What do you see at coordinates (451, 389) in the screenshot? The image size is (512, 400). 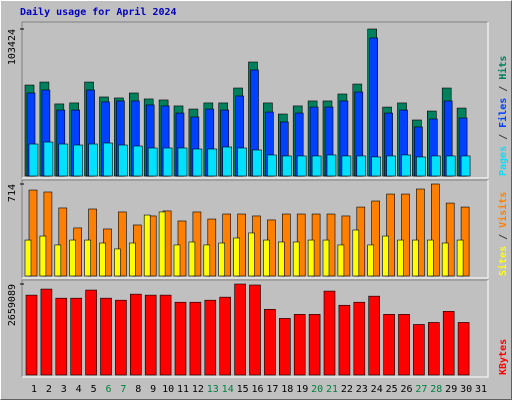 I see `x-tick-label: 29` at bounding box center [451, 389].